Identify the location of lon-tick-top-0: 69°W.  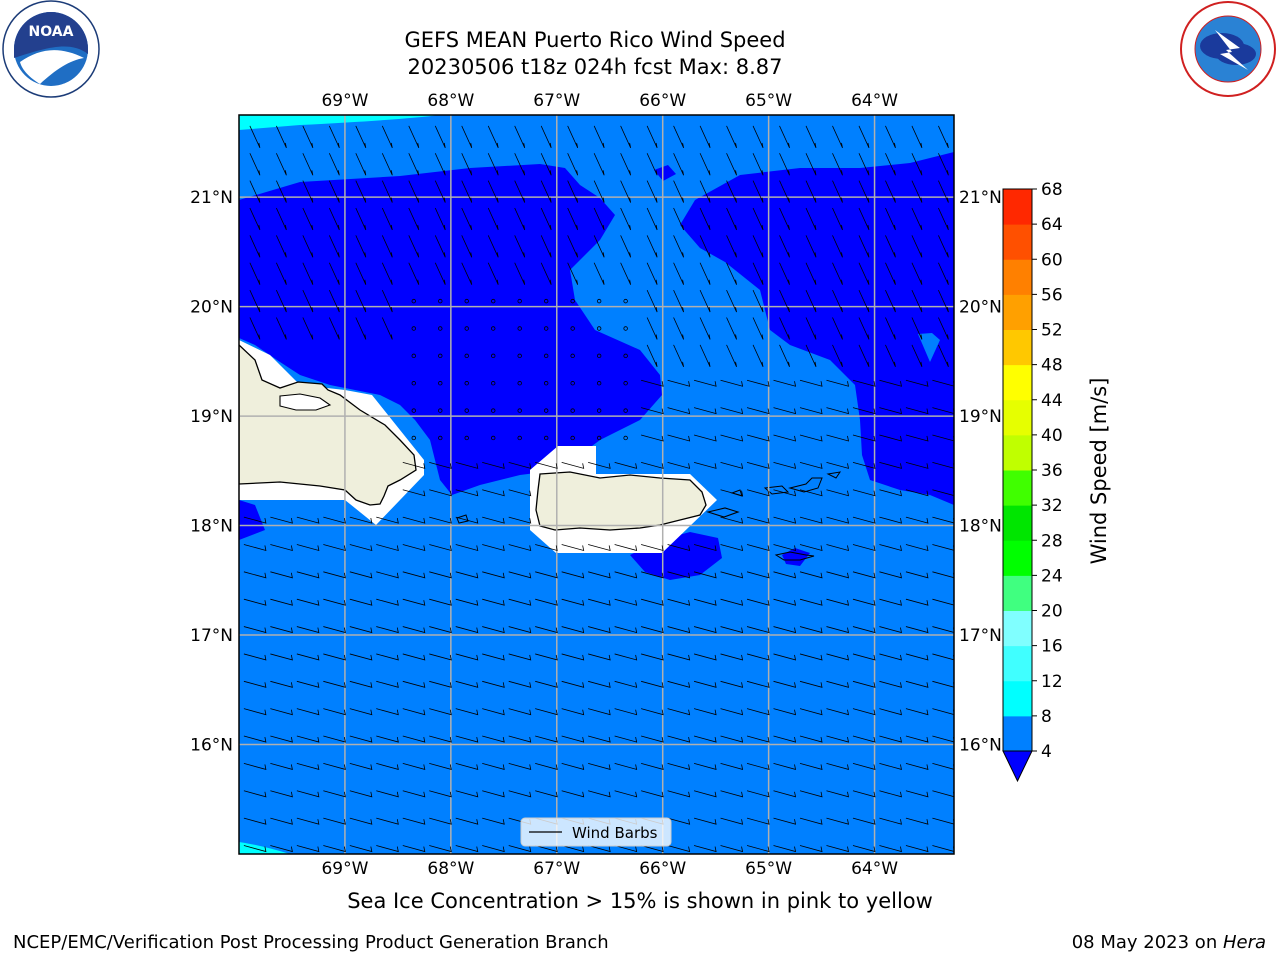
(344, 101).